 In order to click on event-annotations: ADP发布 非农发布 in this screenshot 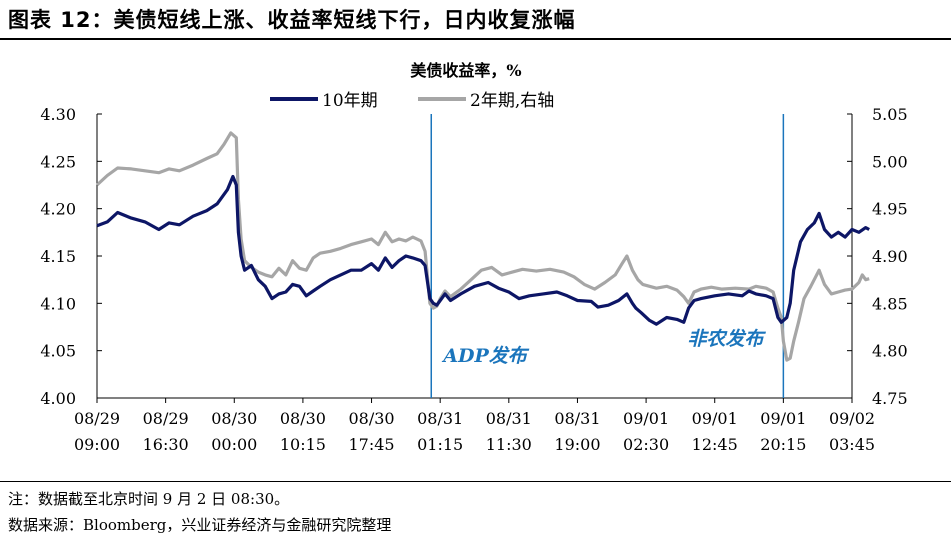, I will do `click(603, 347)`.